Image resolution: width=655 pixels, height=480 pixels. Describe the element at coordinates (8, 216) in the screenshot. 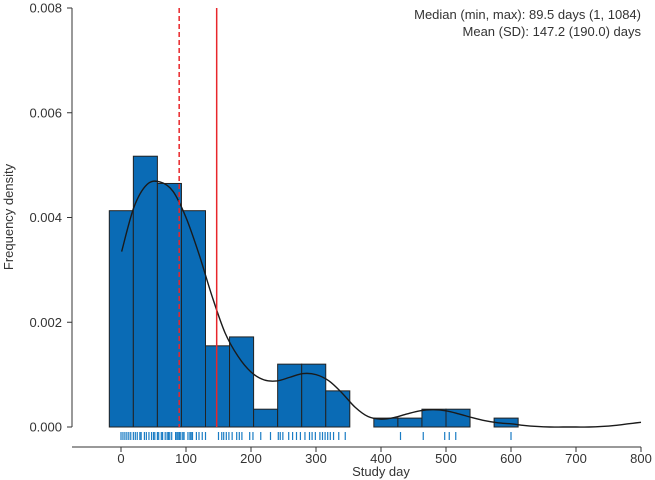

I see `y-axis-title: Frequency density` at that location.